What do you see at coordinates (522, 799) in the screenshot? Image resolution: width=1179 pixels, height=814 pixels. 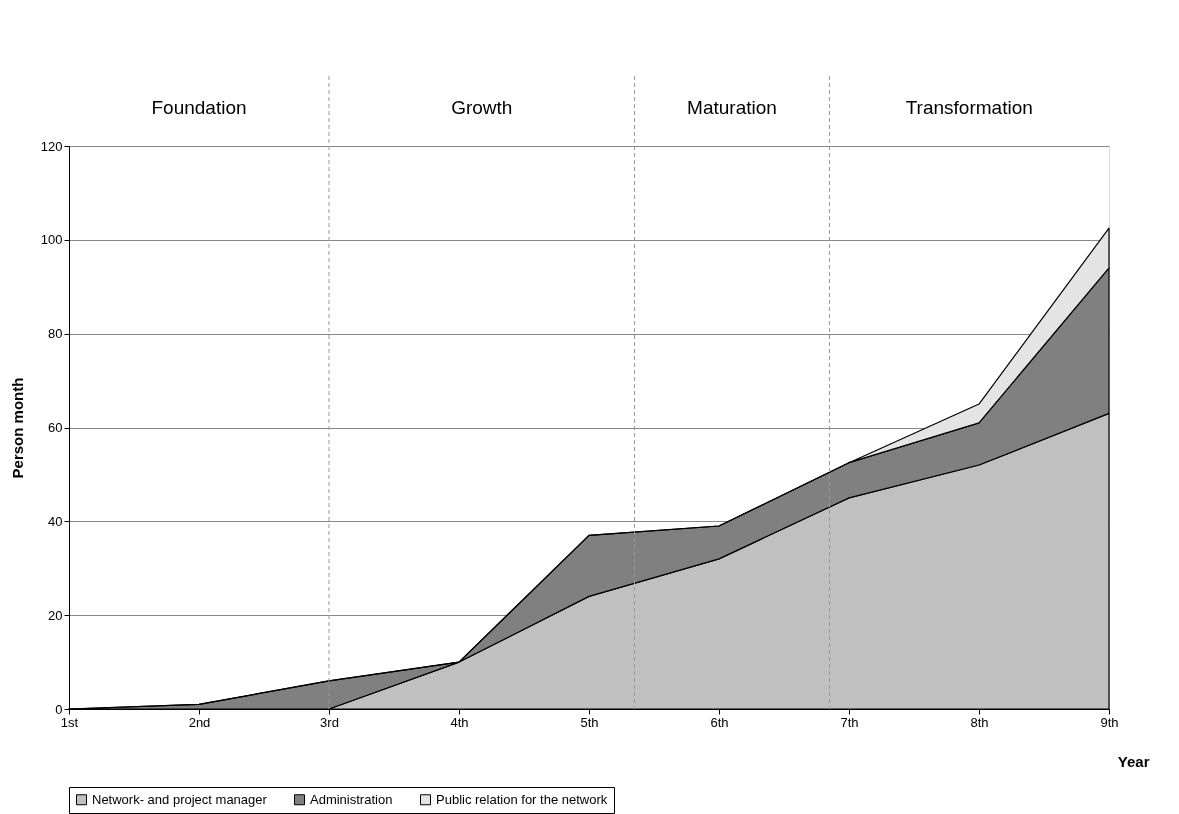 I see `legend-label: Public relation for the network` at bounding box center [522, 799].